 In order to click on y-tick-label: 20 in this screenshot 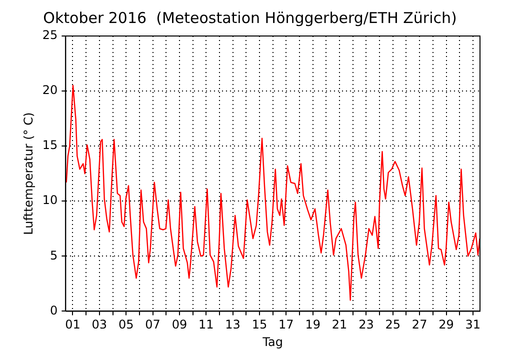, I will do `click(50, 90)`.